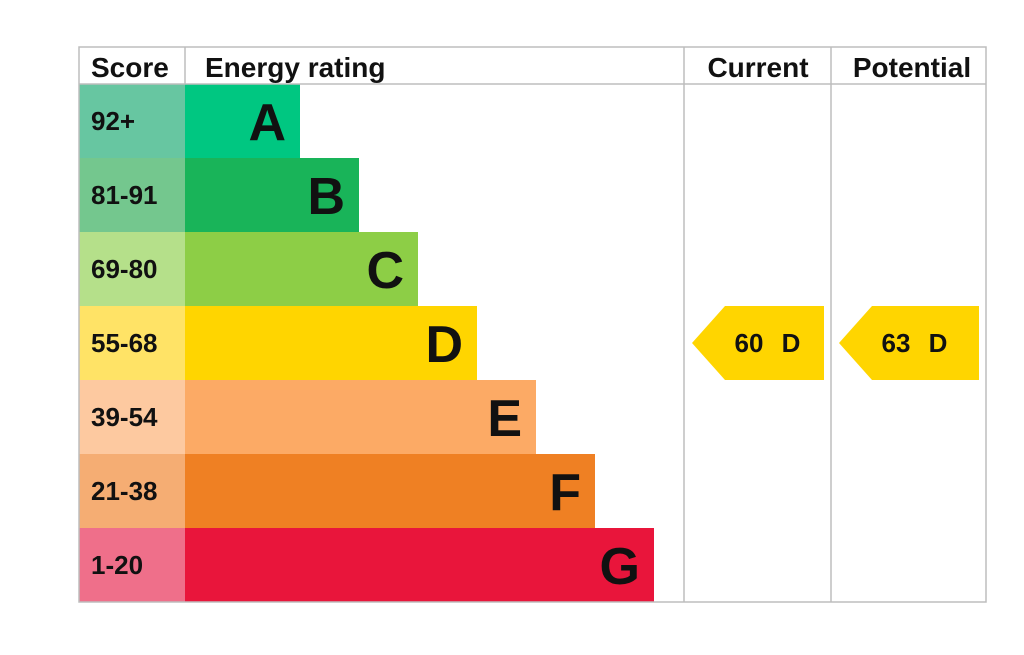 This screenshot has height=655, width=1024. I want to click on band-letter-a: A, so click(267, 123).